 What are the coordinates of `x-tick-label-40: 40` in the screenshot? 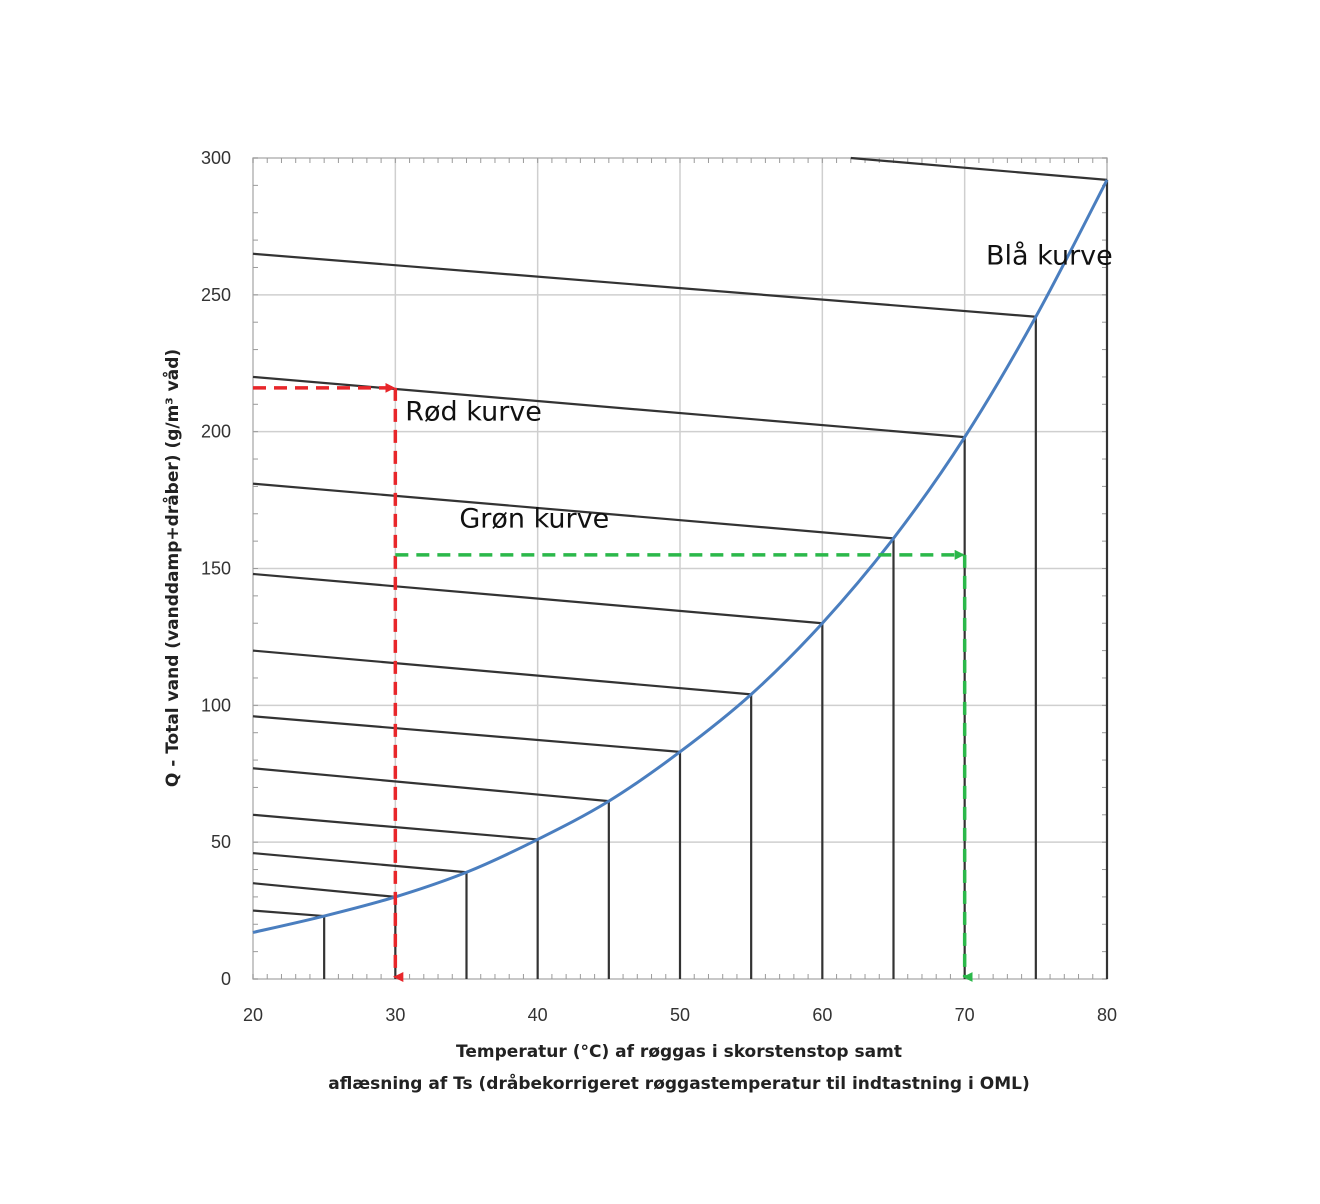 It's located at (538, 1015).